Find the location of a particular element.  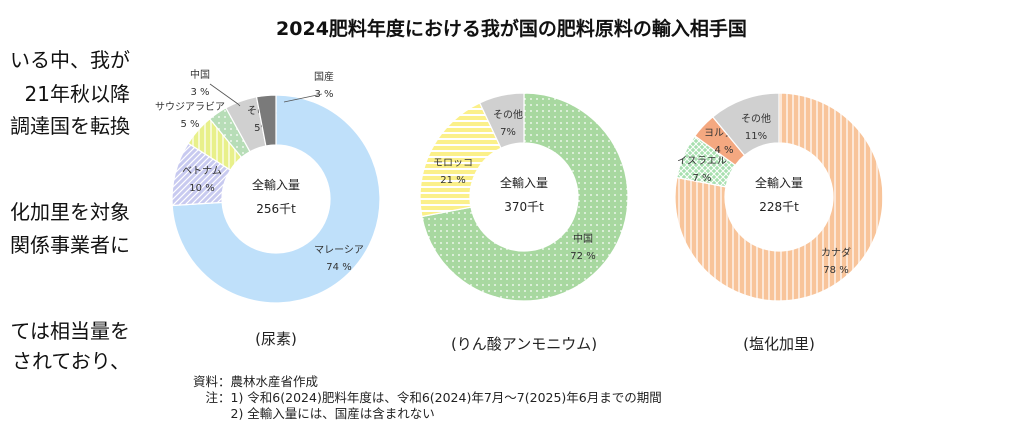

slice-value-label: 7 % is located at coordinates (701, 178).